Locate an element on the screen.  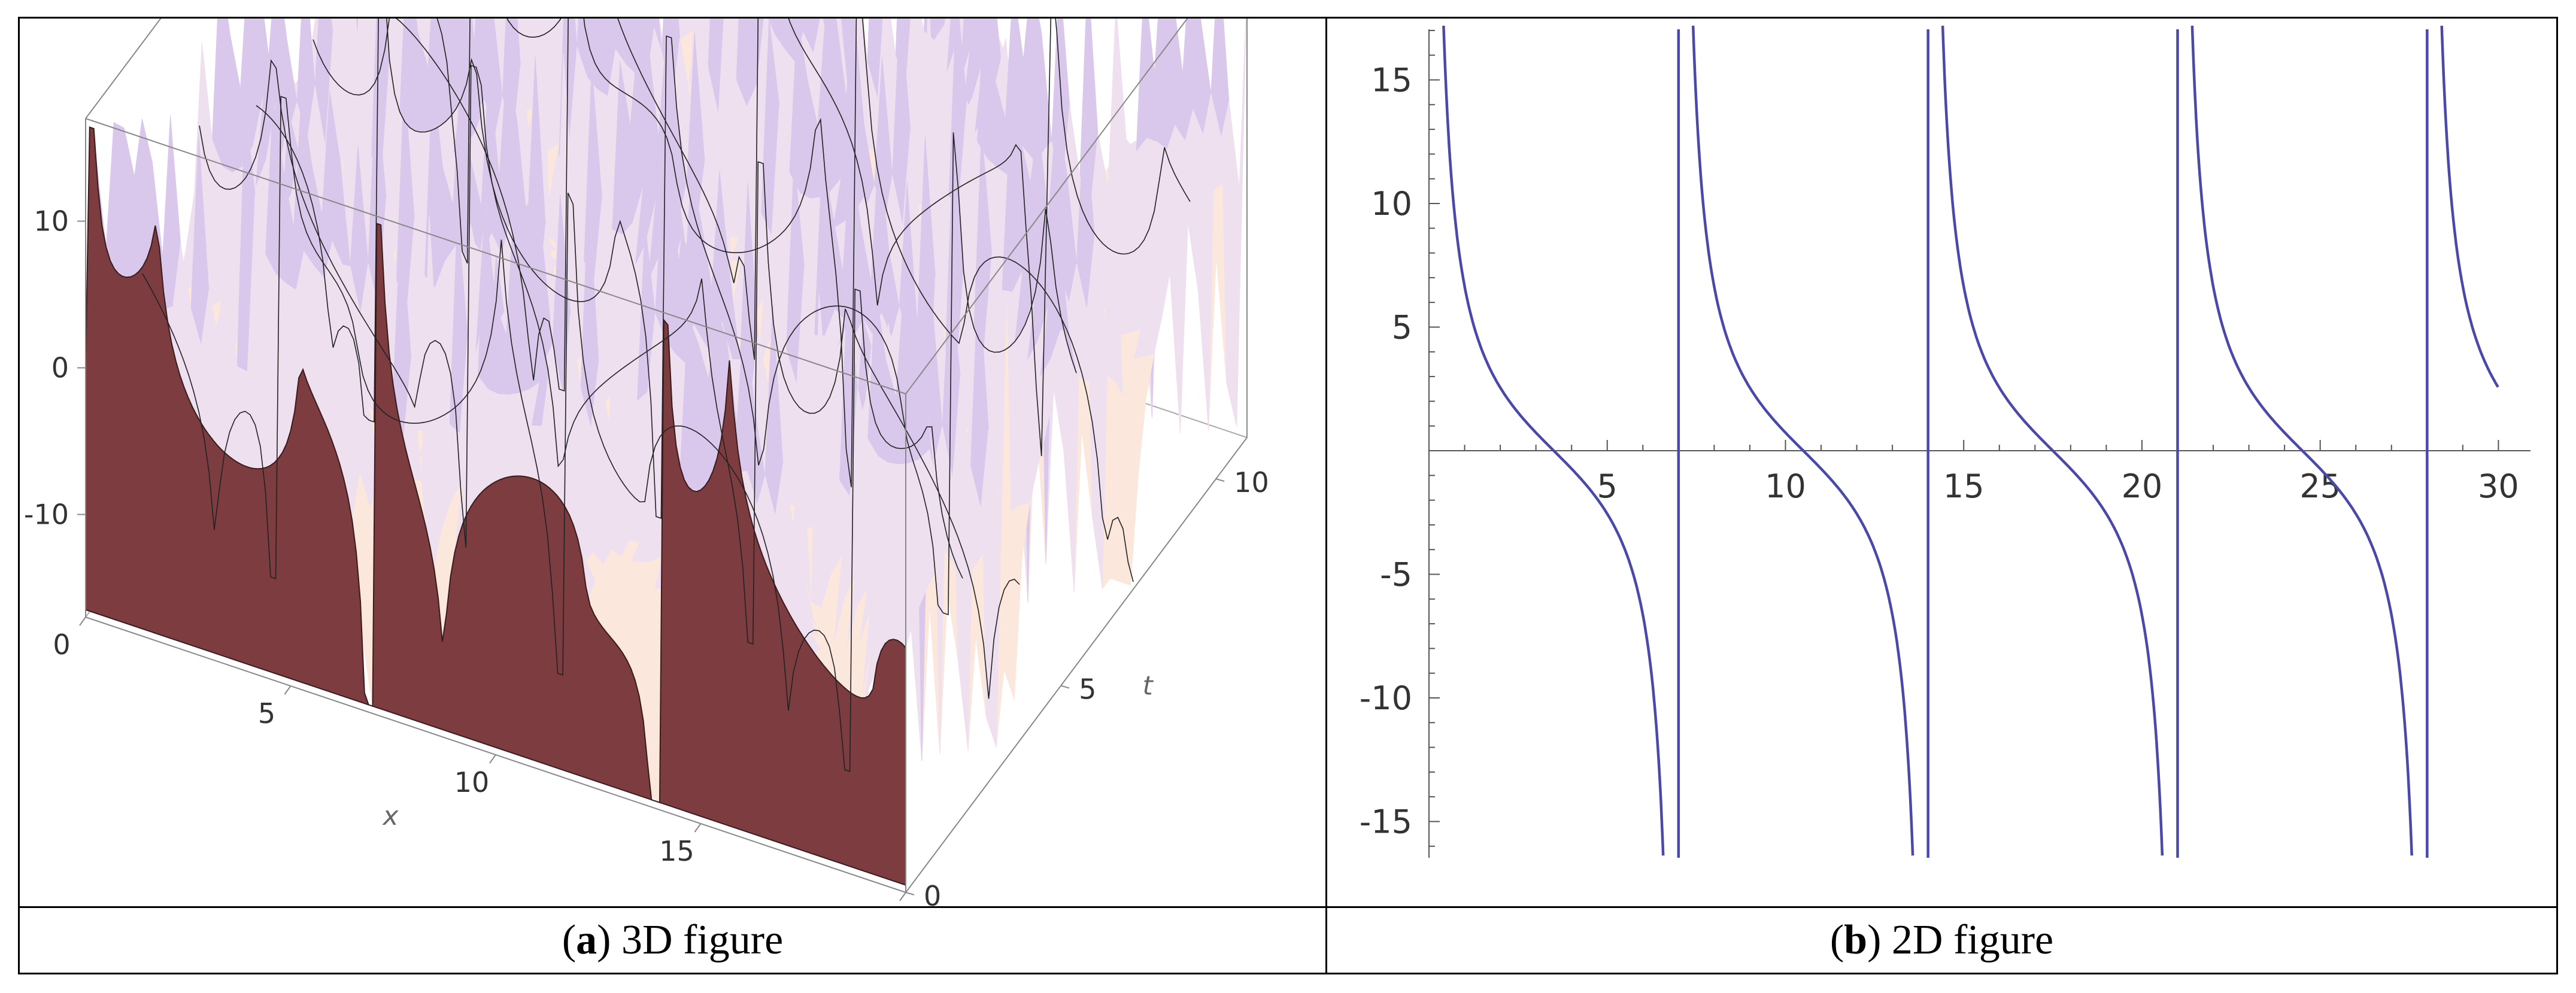
panel-divider-vertical is located at coordinates (1326, 496).